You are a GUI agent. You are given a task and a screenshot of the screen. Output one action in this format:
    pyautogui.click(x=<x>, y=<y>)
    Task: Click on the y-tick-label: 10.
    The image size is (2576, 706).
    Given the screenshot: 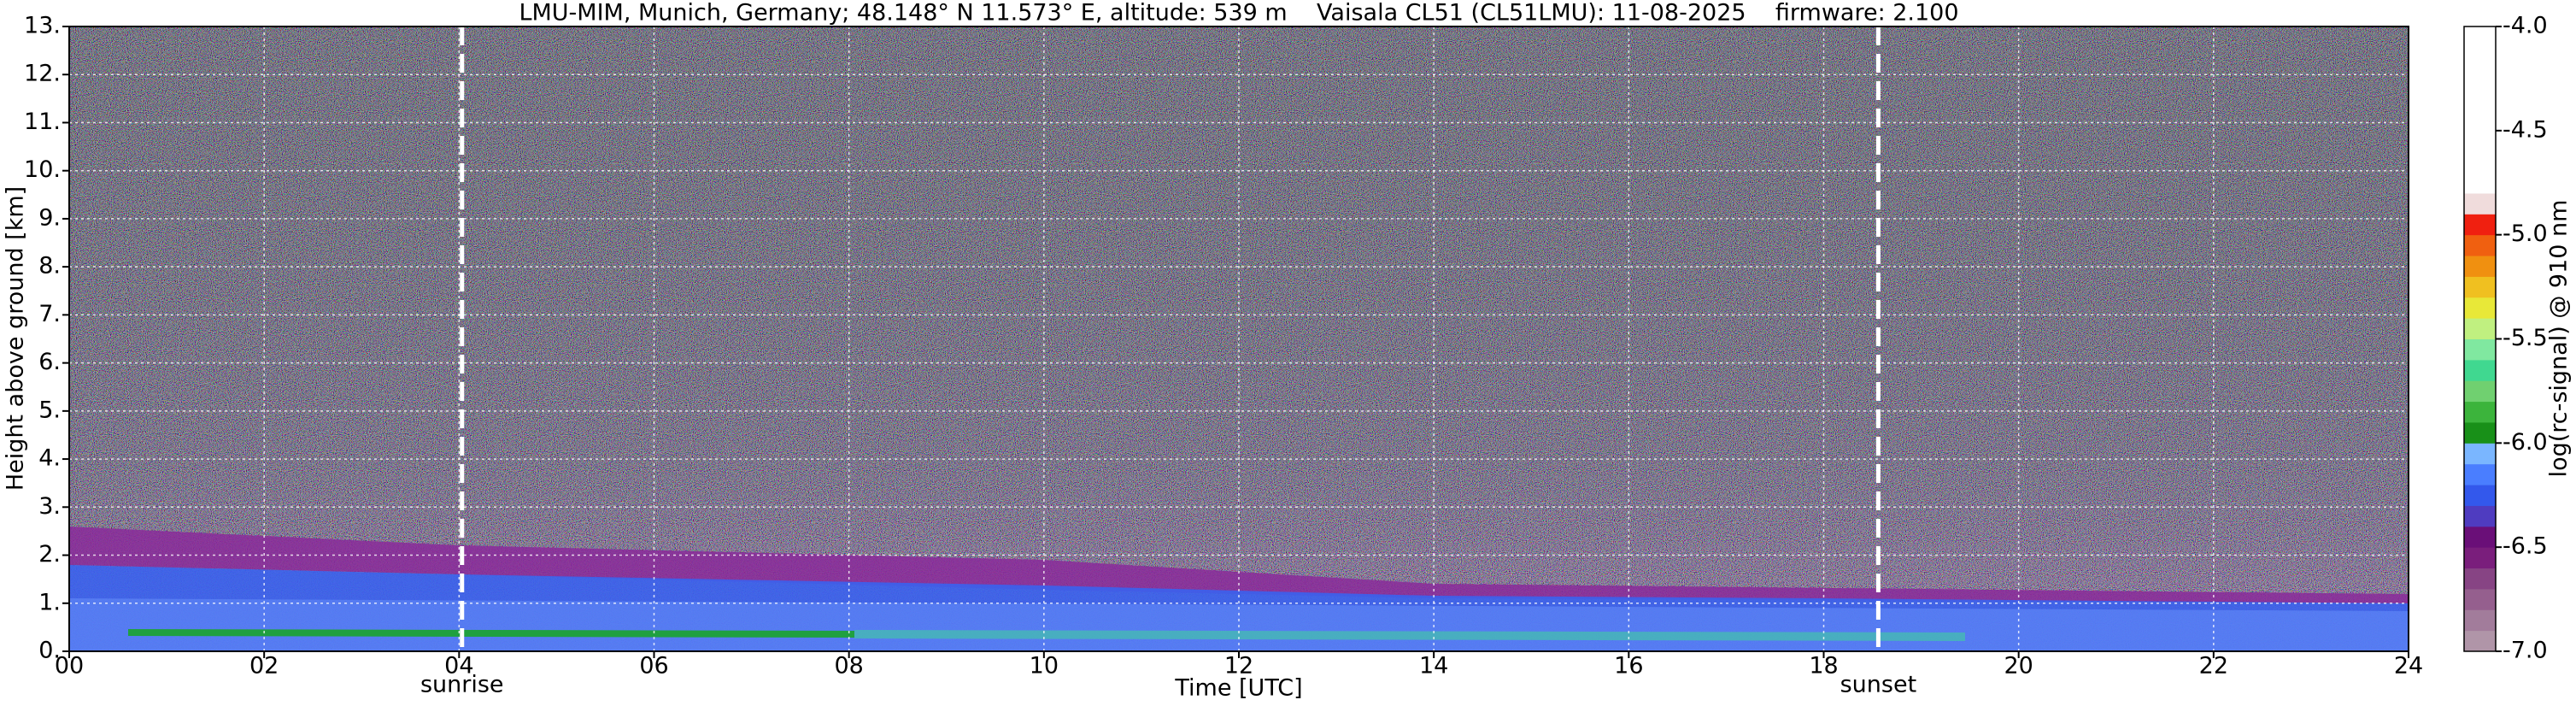 What is the action you would take?
    pyautogui.click(x=42, y=169)
    